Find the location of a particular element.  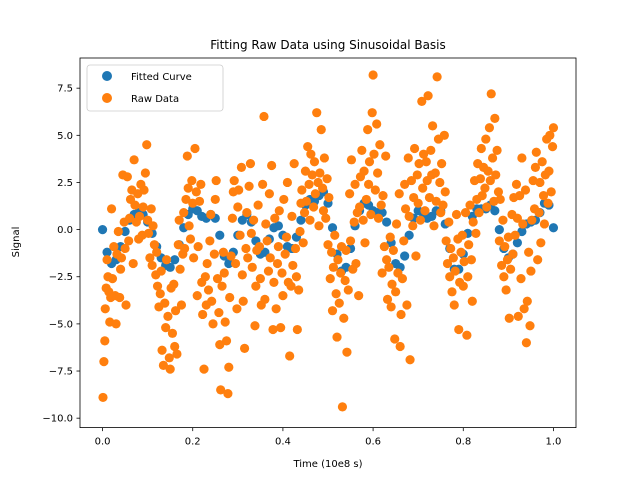

y-tick-label: −2.5 is located at coordinates (61, 277).